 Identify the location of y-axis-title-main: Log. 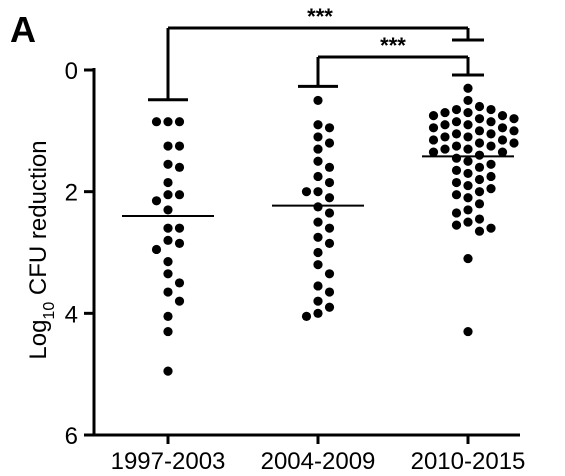
(38, 340).